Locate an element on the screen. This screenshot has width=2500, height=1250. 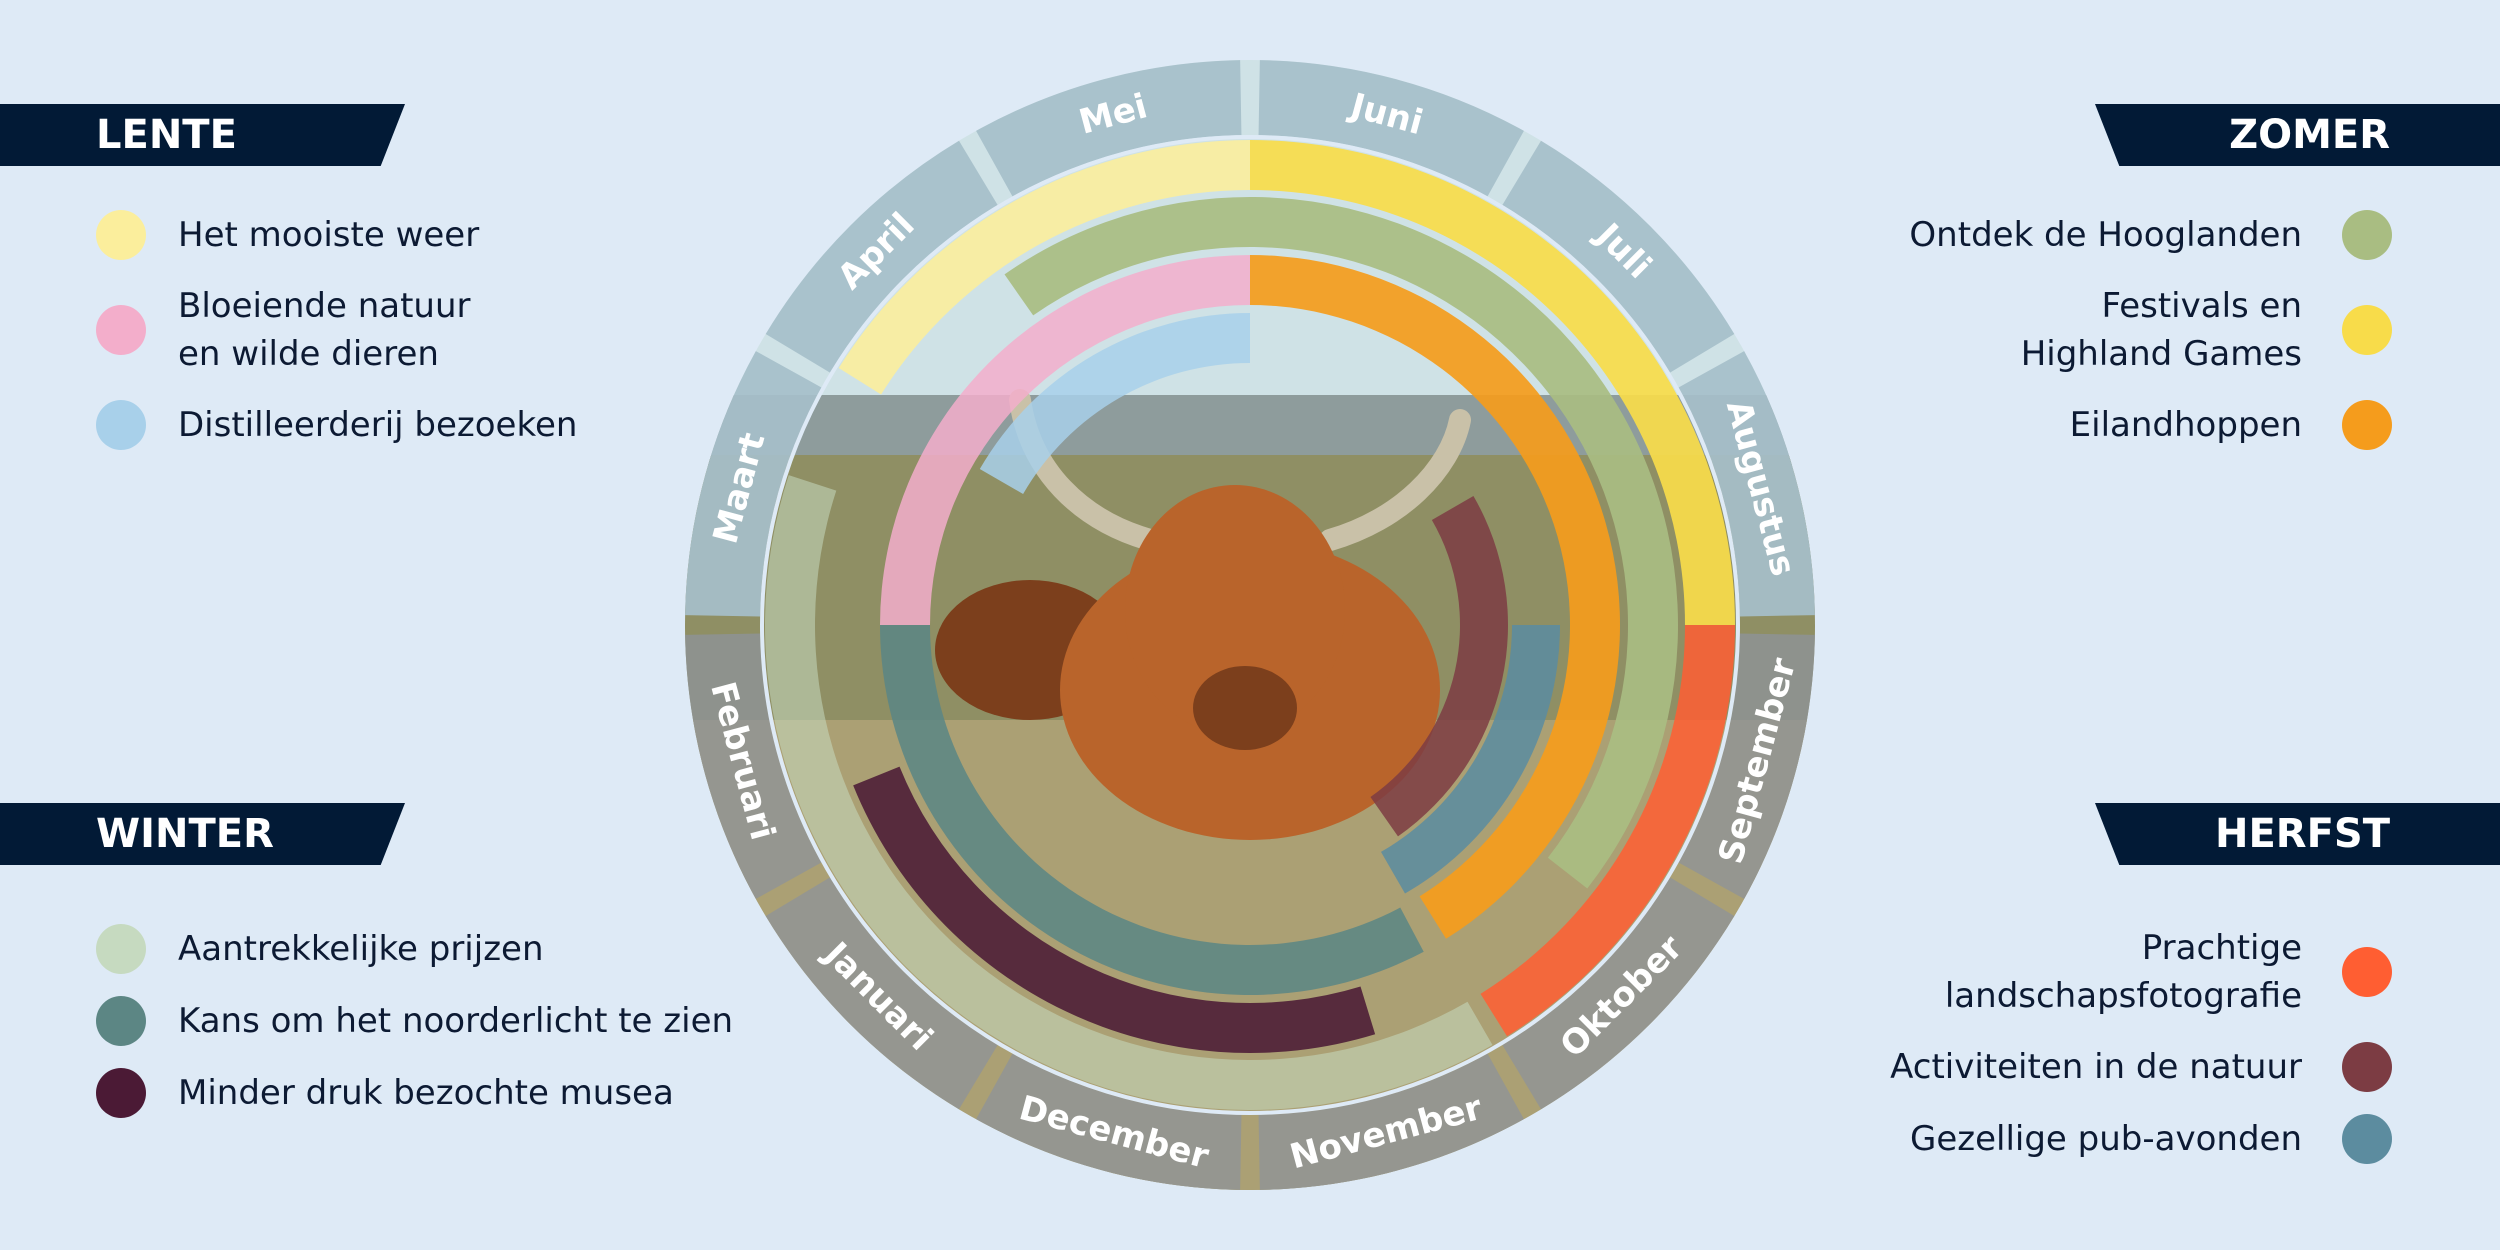
legend-item-lente-2: Distilleerderij bezoeken is located at coordinates (336, 425).